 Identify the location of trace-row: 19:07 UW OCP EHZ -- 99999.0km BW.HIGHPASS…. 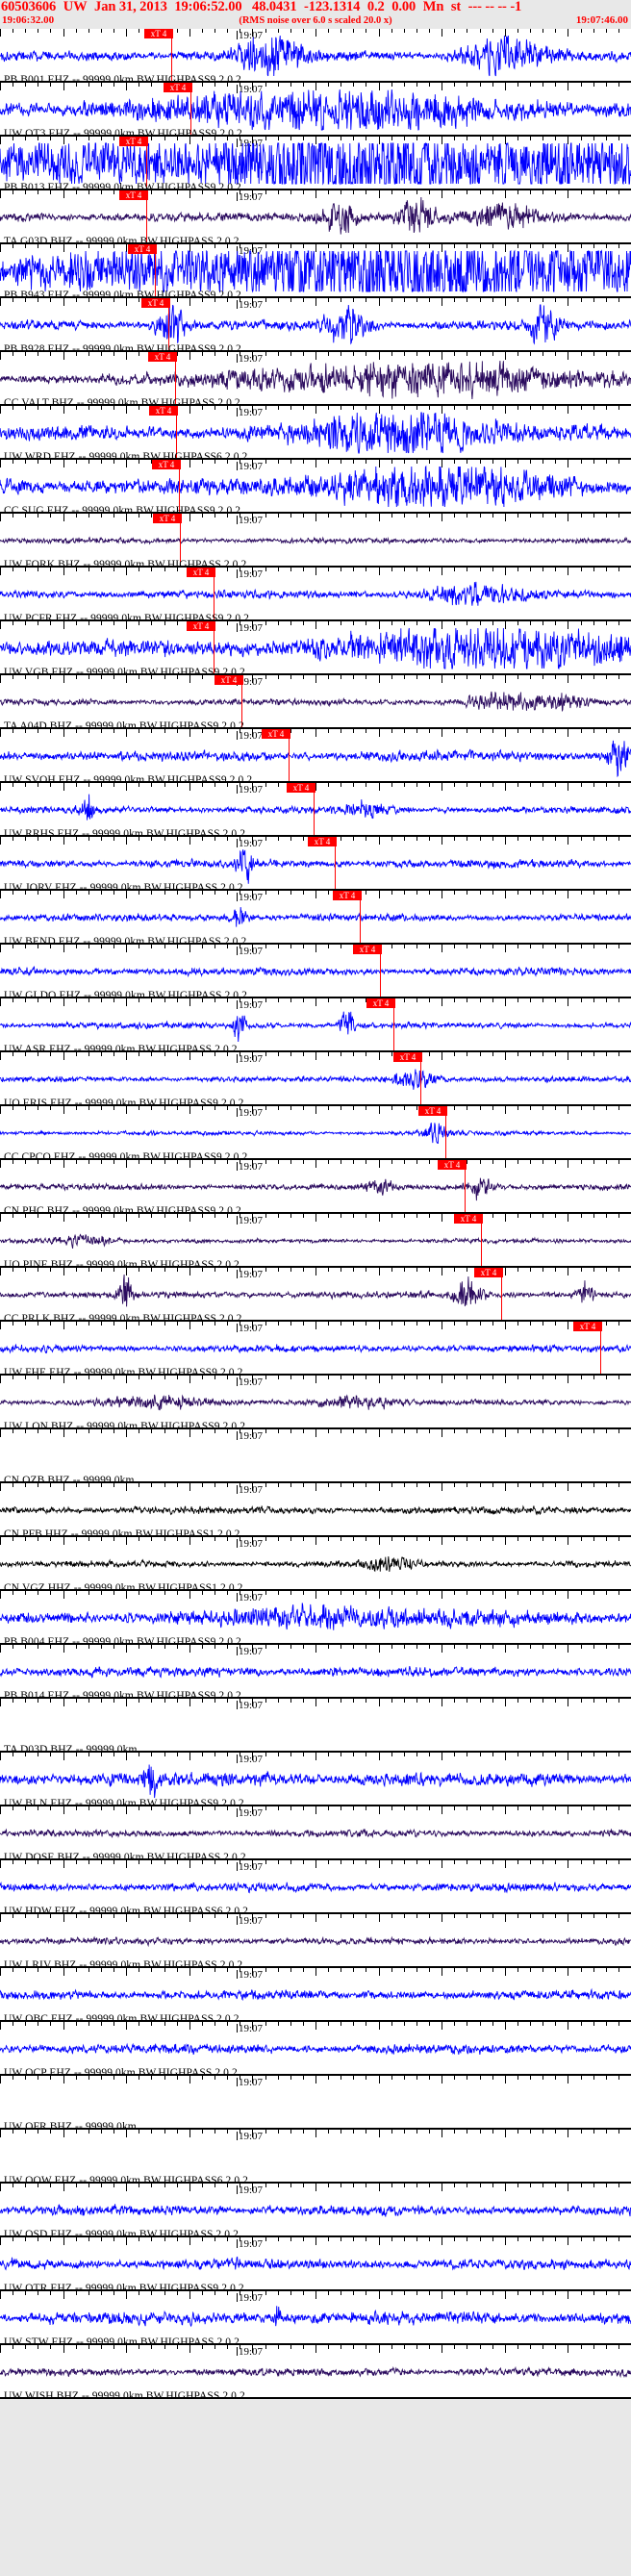
(315, 2049).